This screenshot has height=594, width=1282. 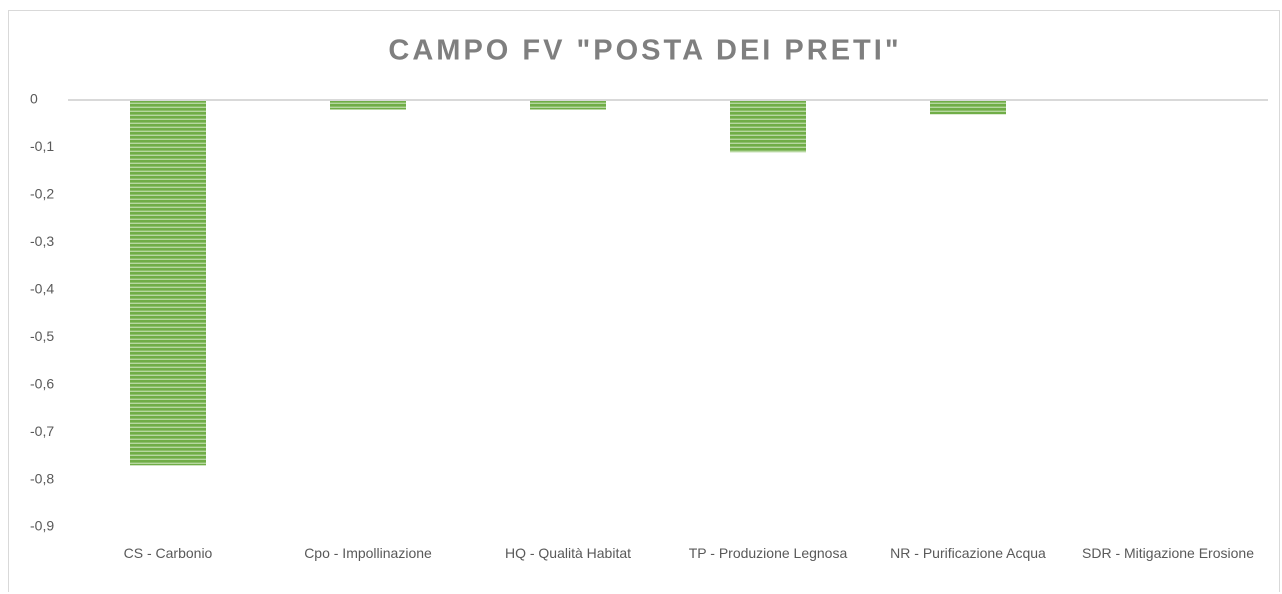 I want to click on y-tick-label: -0,6, so click(x=42, y=383).